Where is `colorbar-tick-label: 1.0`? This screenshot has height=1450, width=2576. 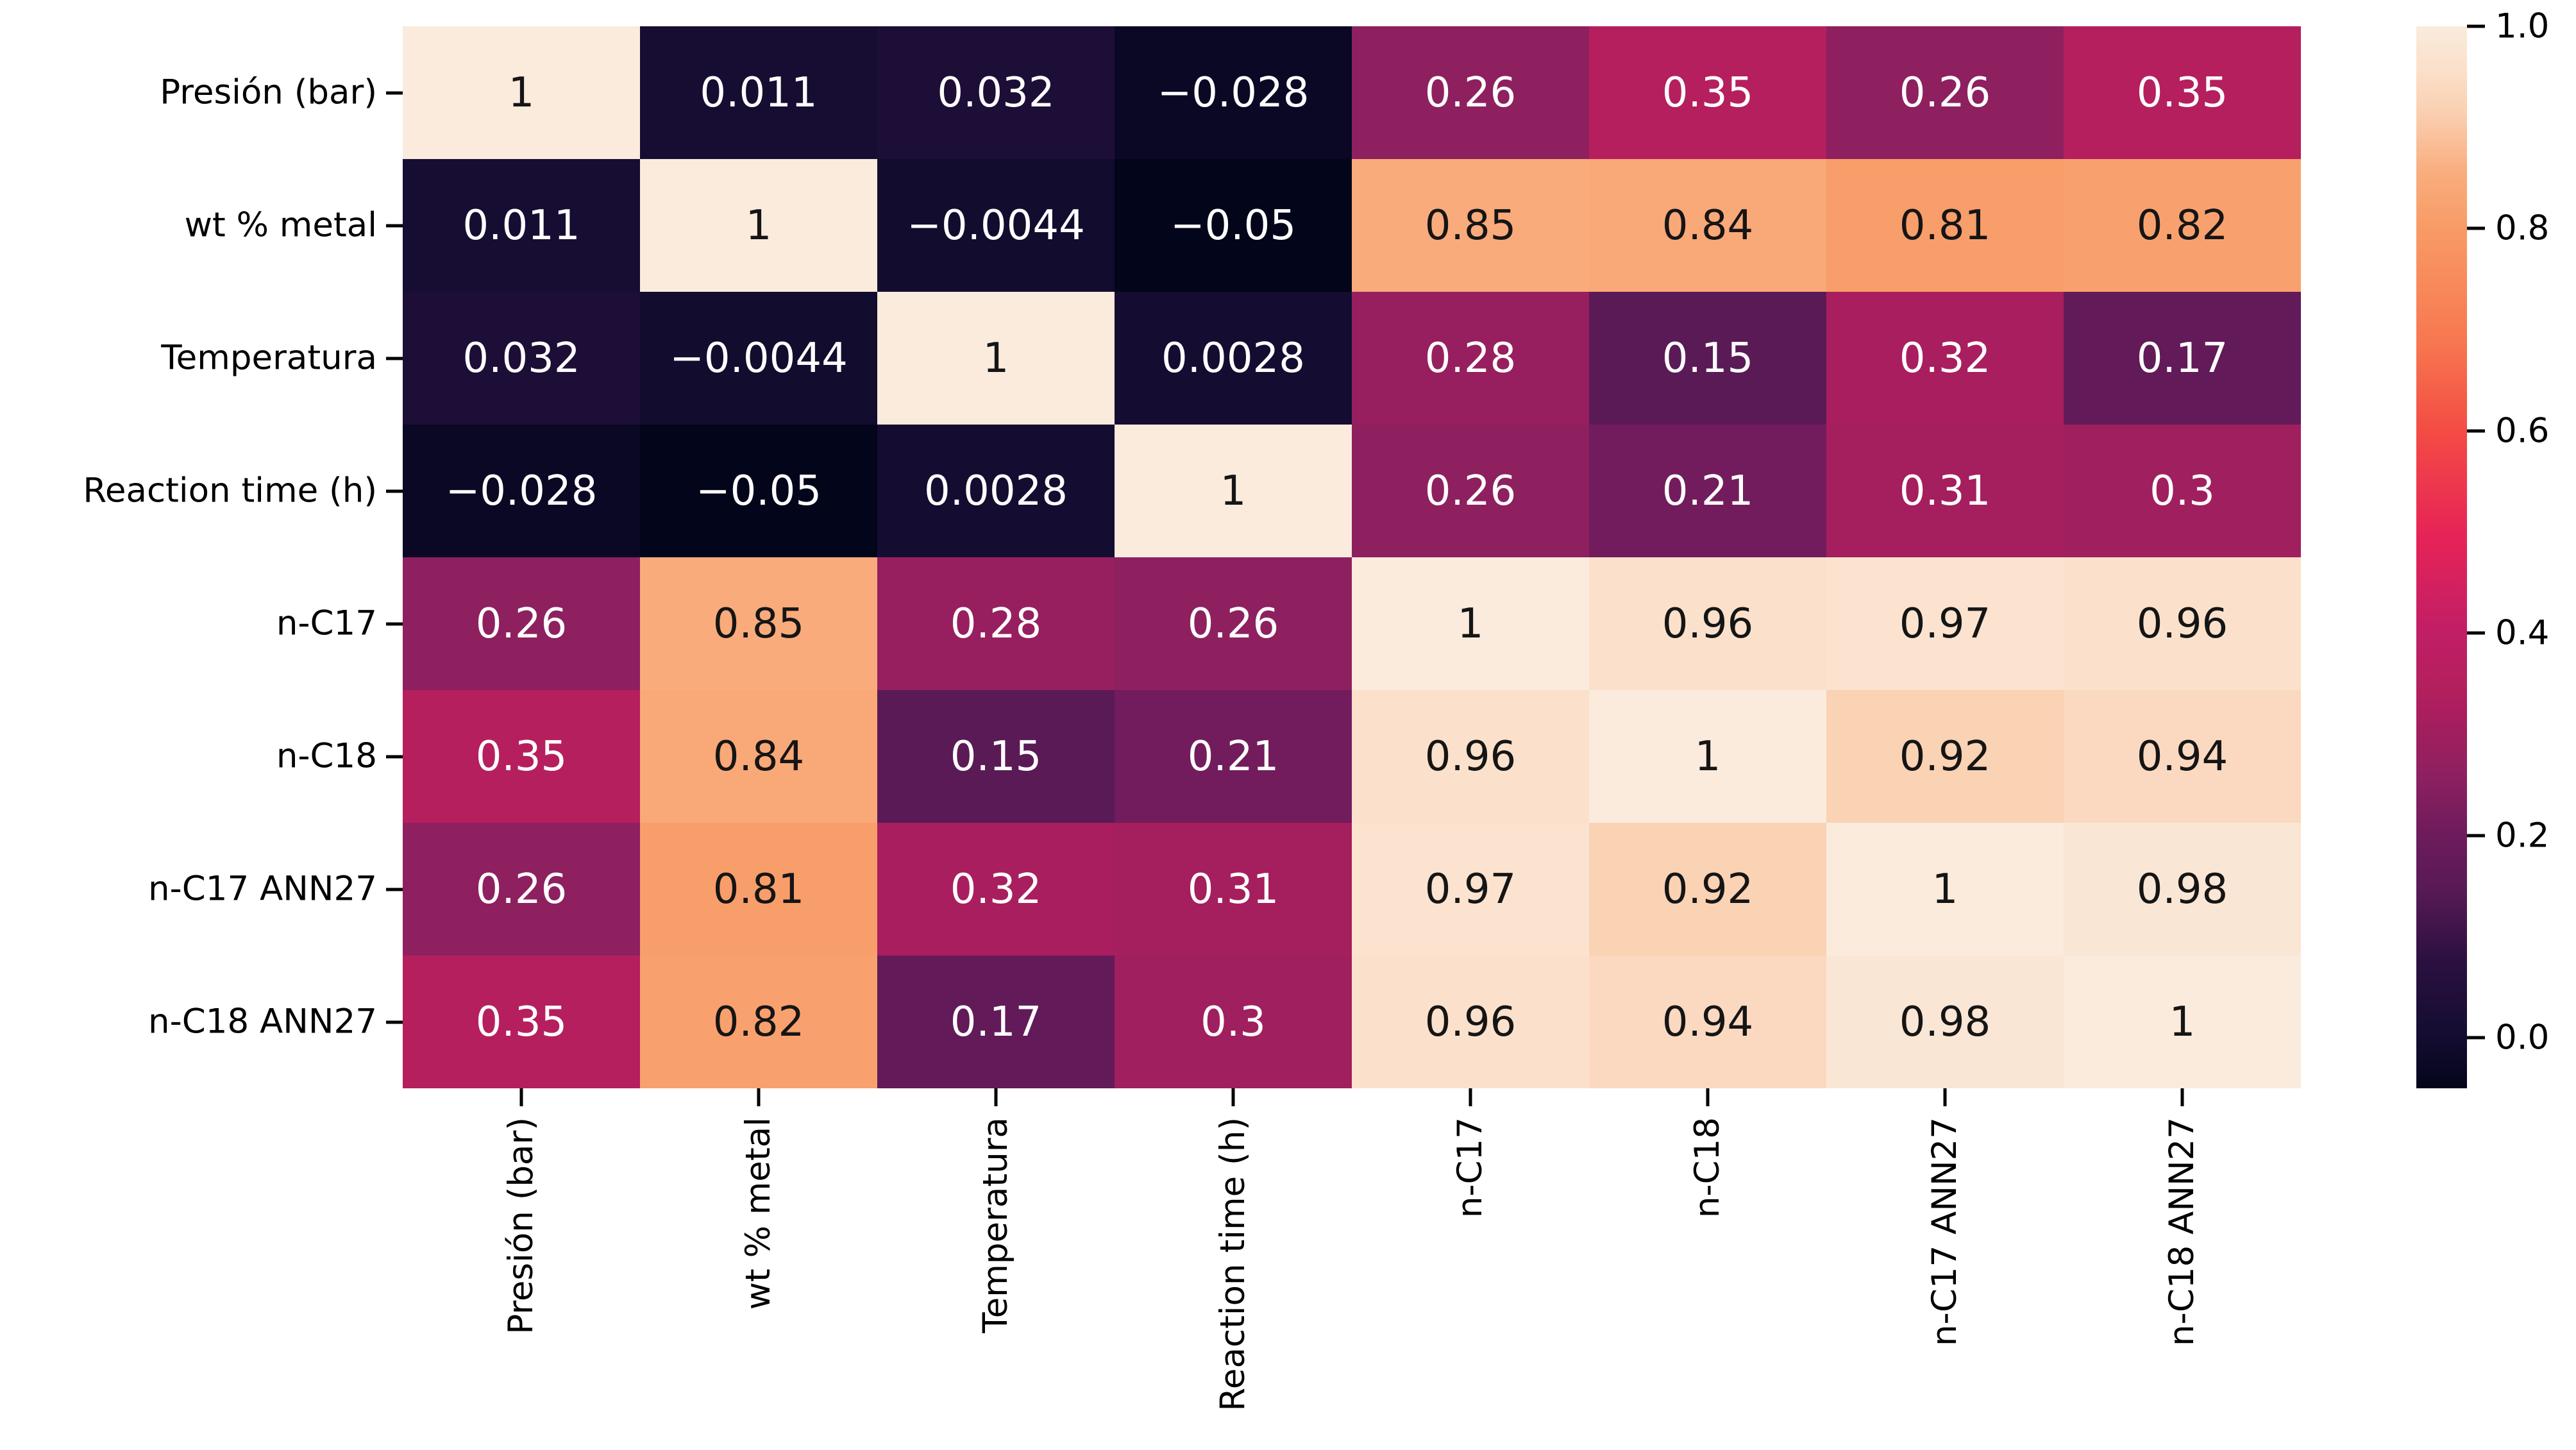
colorbar-tick-label: 1.0 is located at coordinates (2522, 26).